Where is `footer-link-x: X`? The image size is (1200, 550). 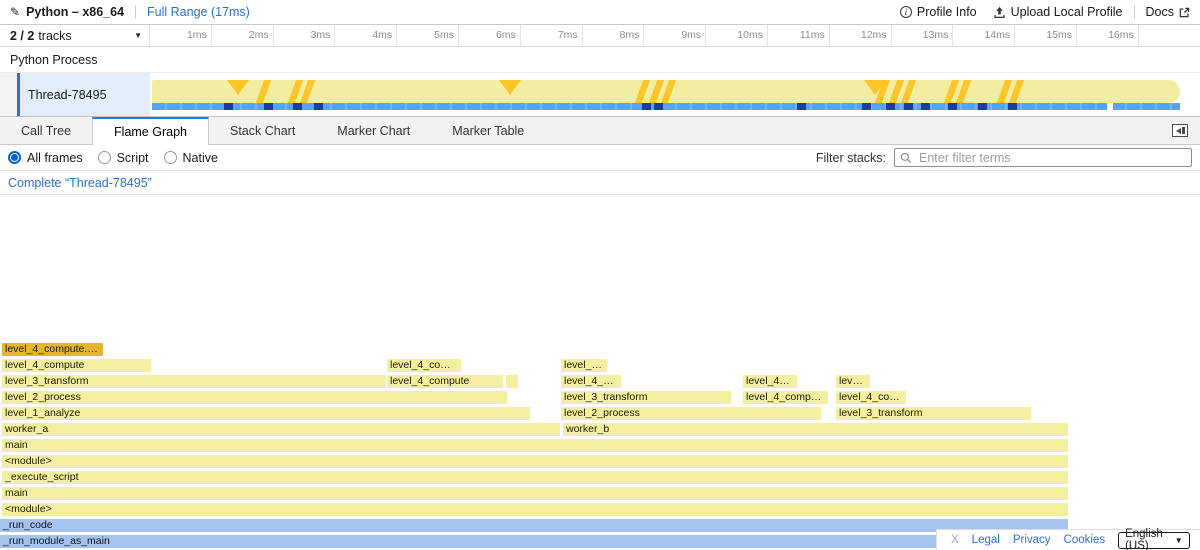
footer-link-x: X is located at coordinates (955, 540).